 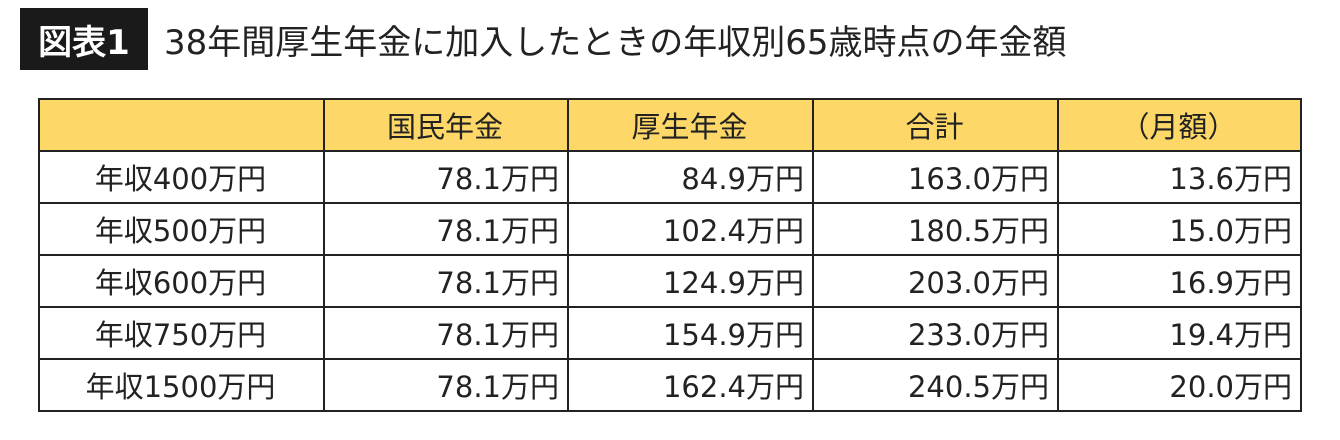 What do you see at coordinates (935, 177) in the screenshot?
I see `cell: 163.0万円` at bounding box center [935, 177].